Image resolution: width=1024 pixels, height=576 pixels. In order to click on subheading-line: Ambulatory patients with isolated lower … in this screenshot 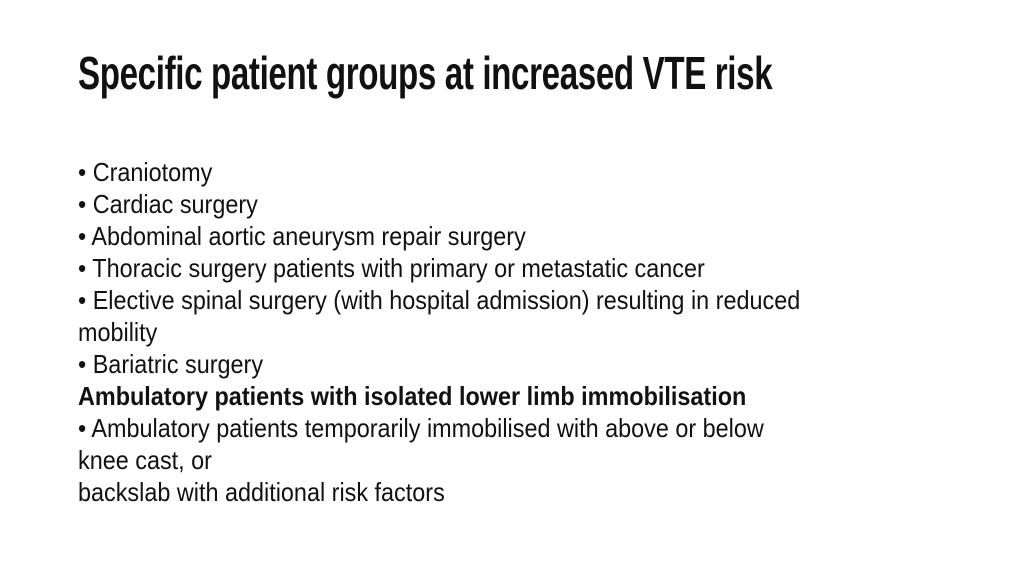, I will do `click(412, 396)`.